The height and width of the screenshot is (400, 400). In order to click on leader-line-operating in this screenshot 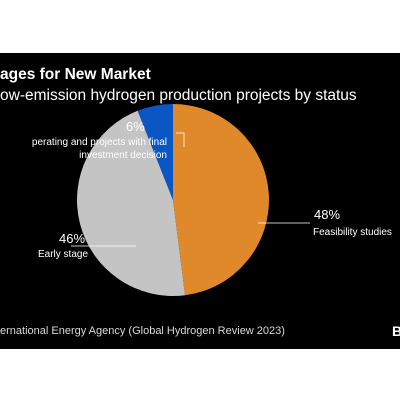, I will do `click(180, 139)`.